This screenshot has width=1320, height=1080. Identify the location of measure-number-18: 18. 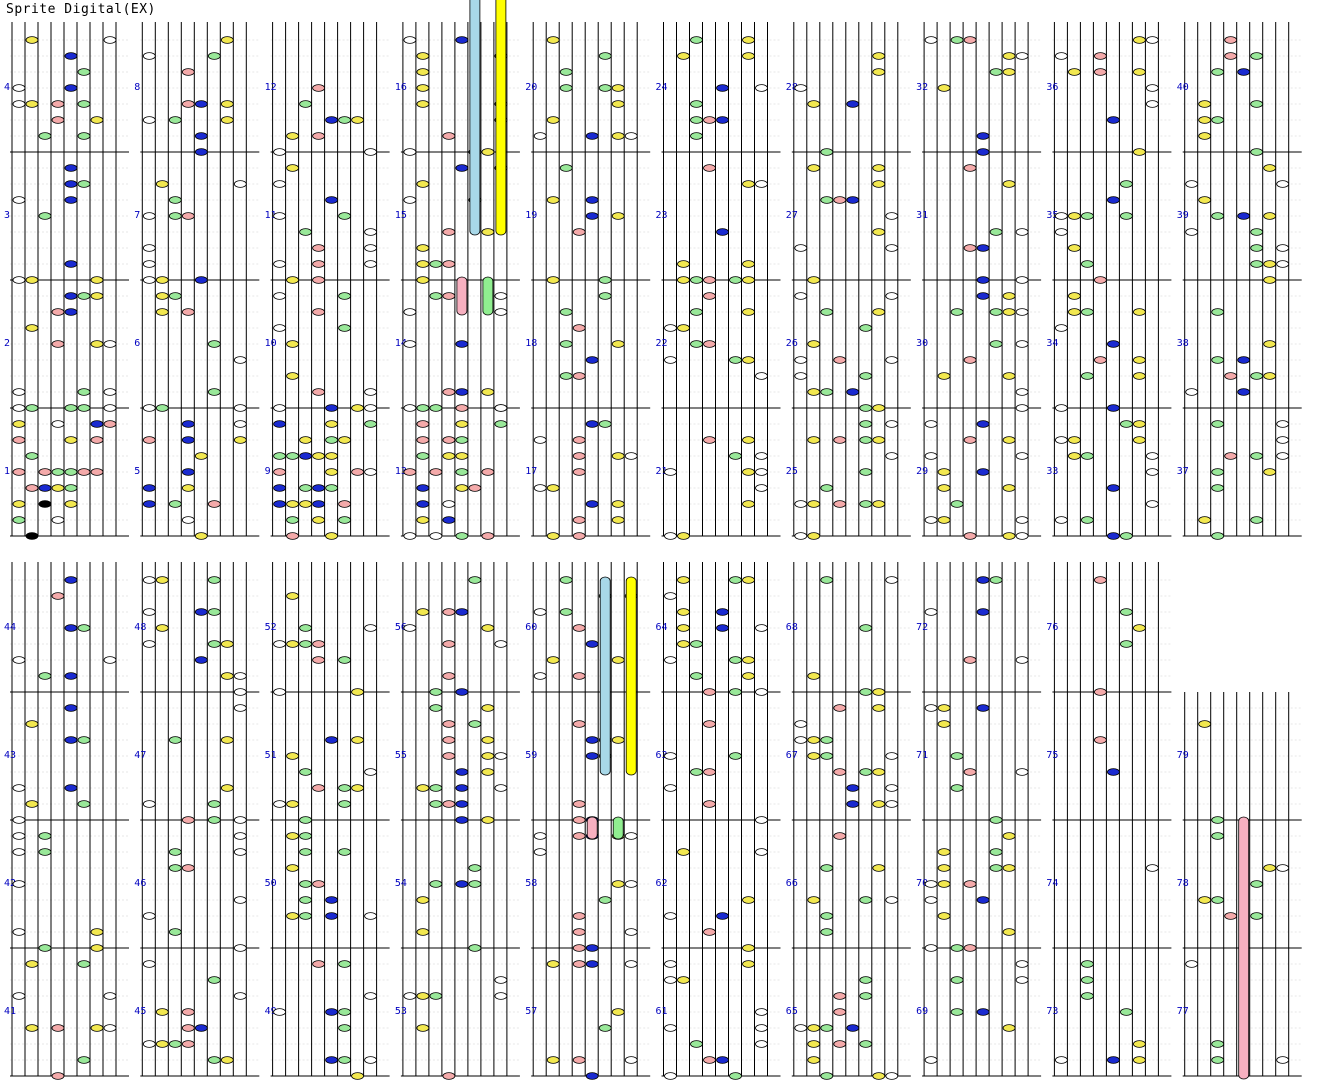
(531, 343).